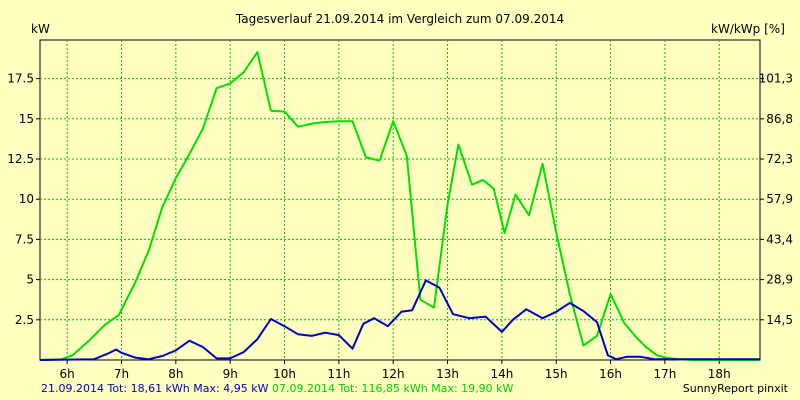  Describe the element at coordinates (30, 280) in the screenshot. I see `y-tick-label: 5` at that location.